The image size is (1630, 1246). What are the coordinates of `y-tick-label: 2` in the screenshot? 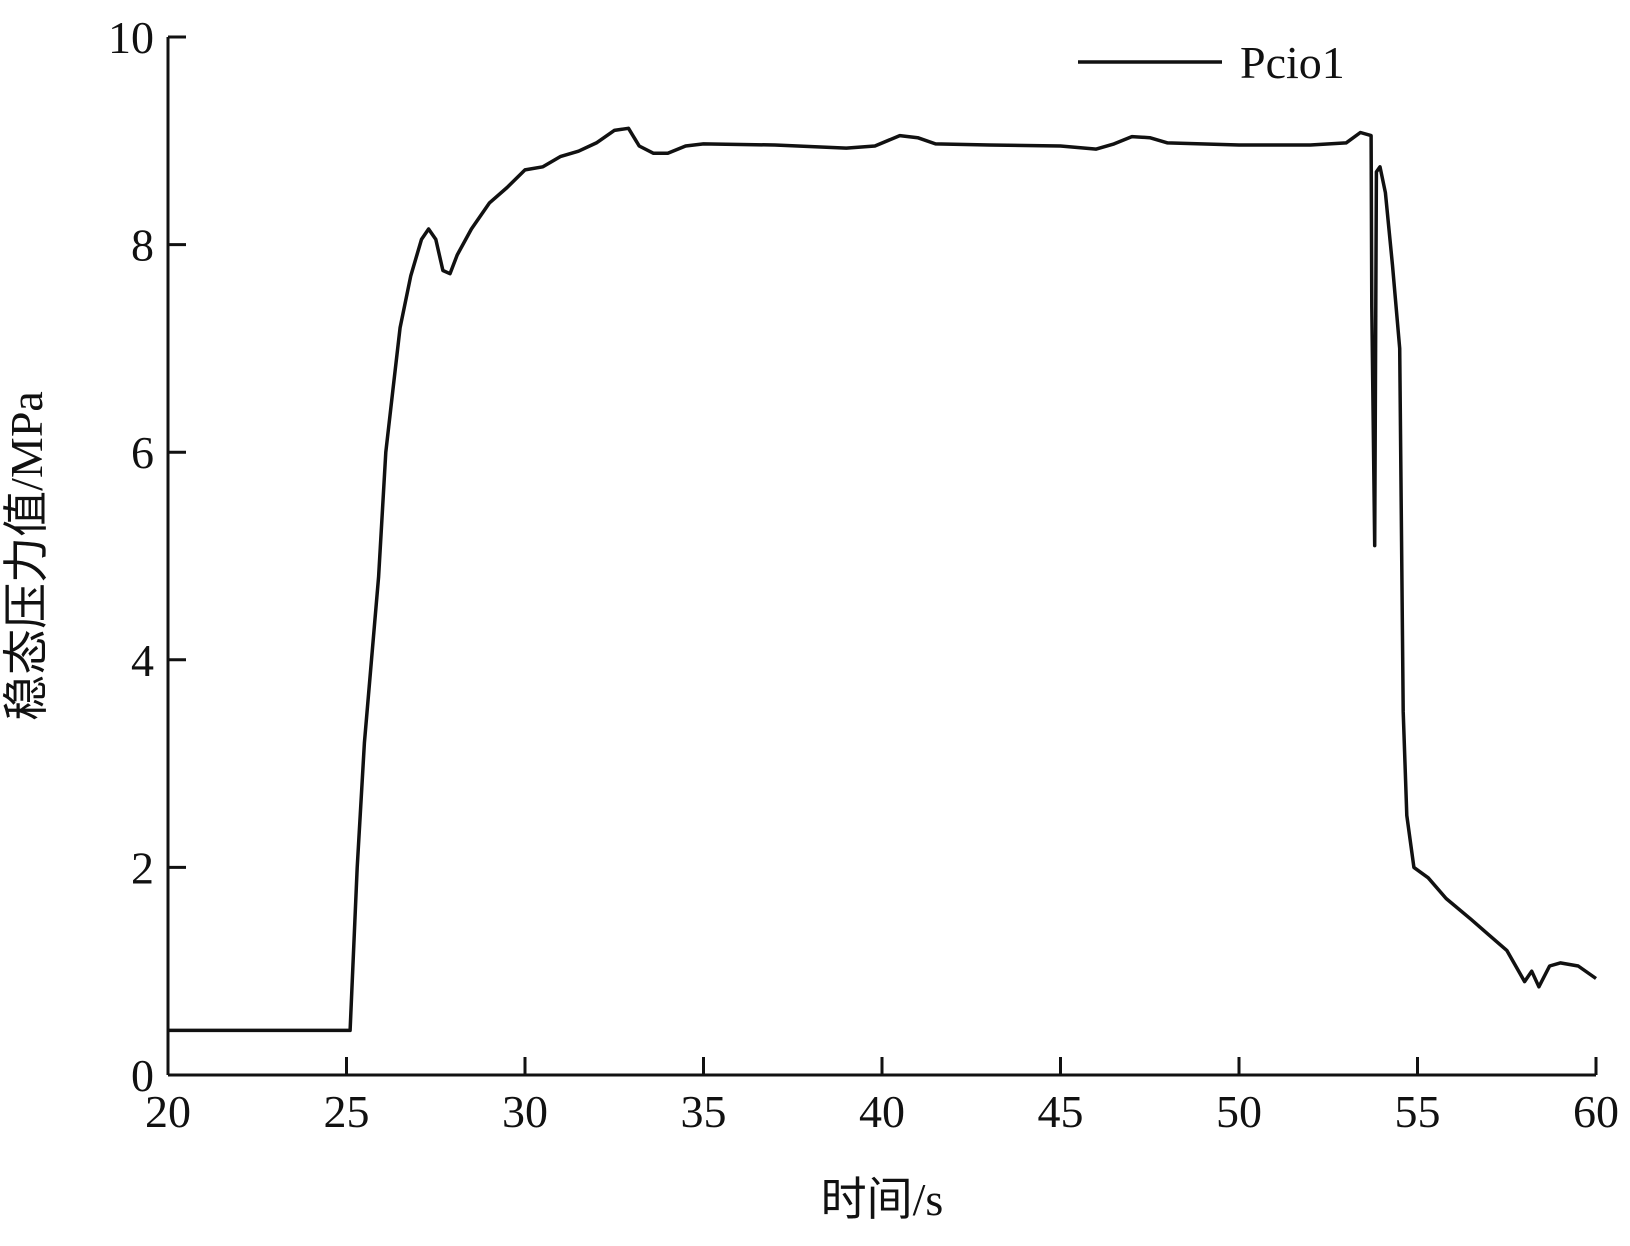 It's located at (142, 867).